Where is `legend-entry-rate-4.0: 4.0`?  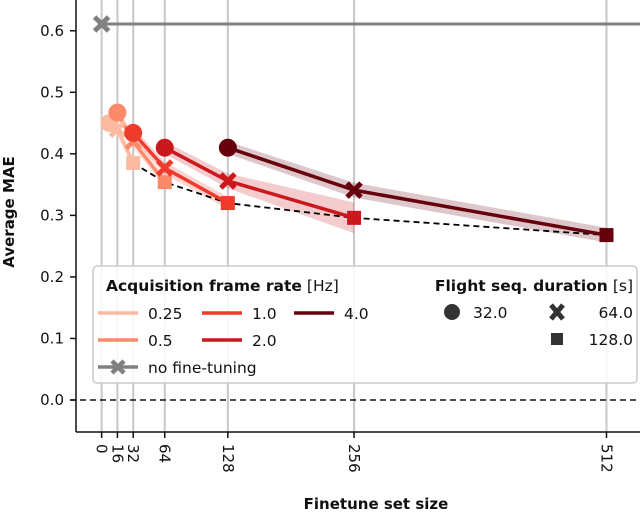
legend-entry-rate-4.0: 4.0 is located at coordinates (331, 314).